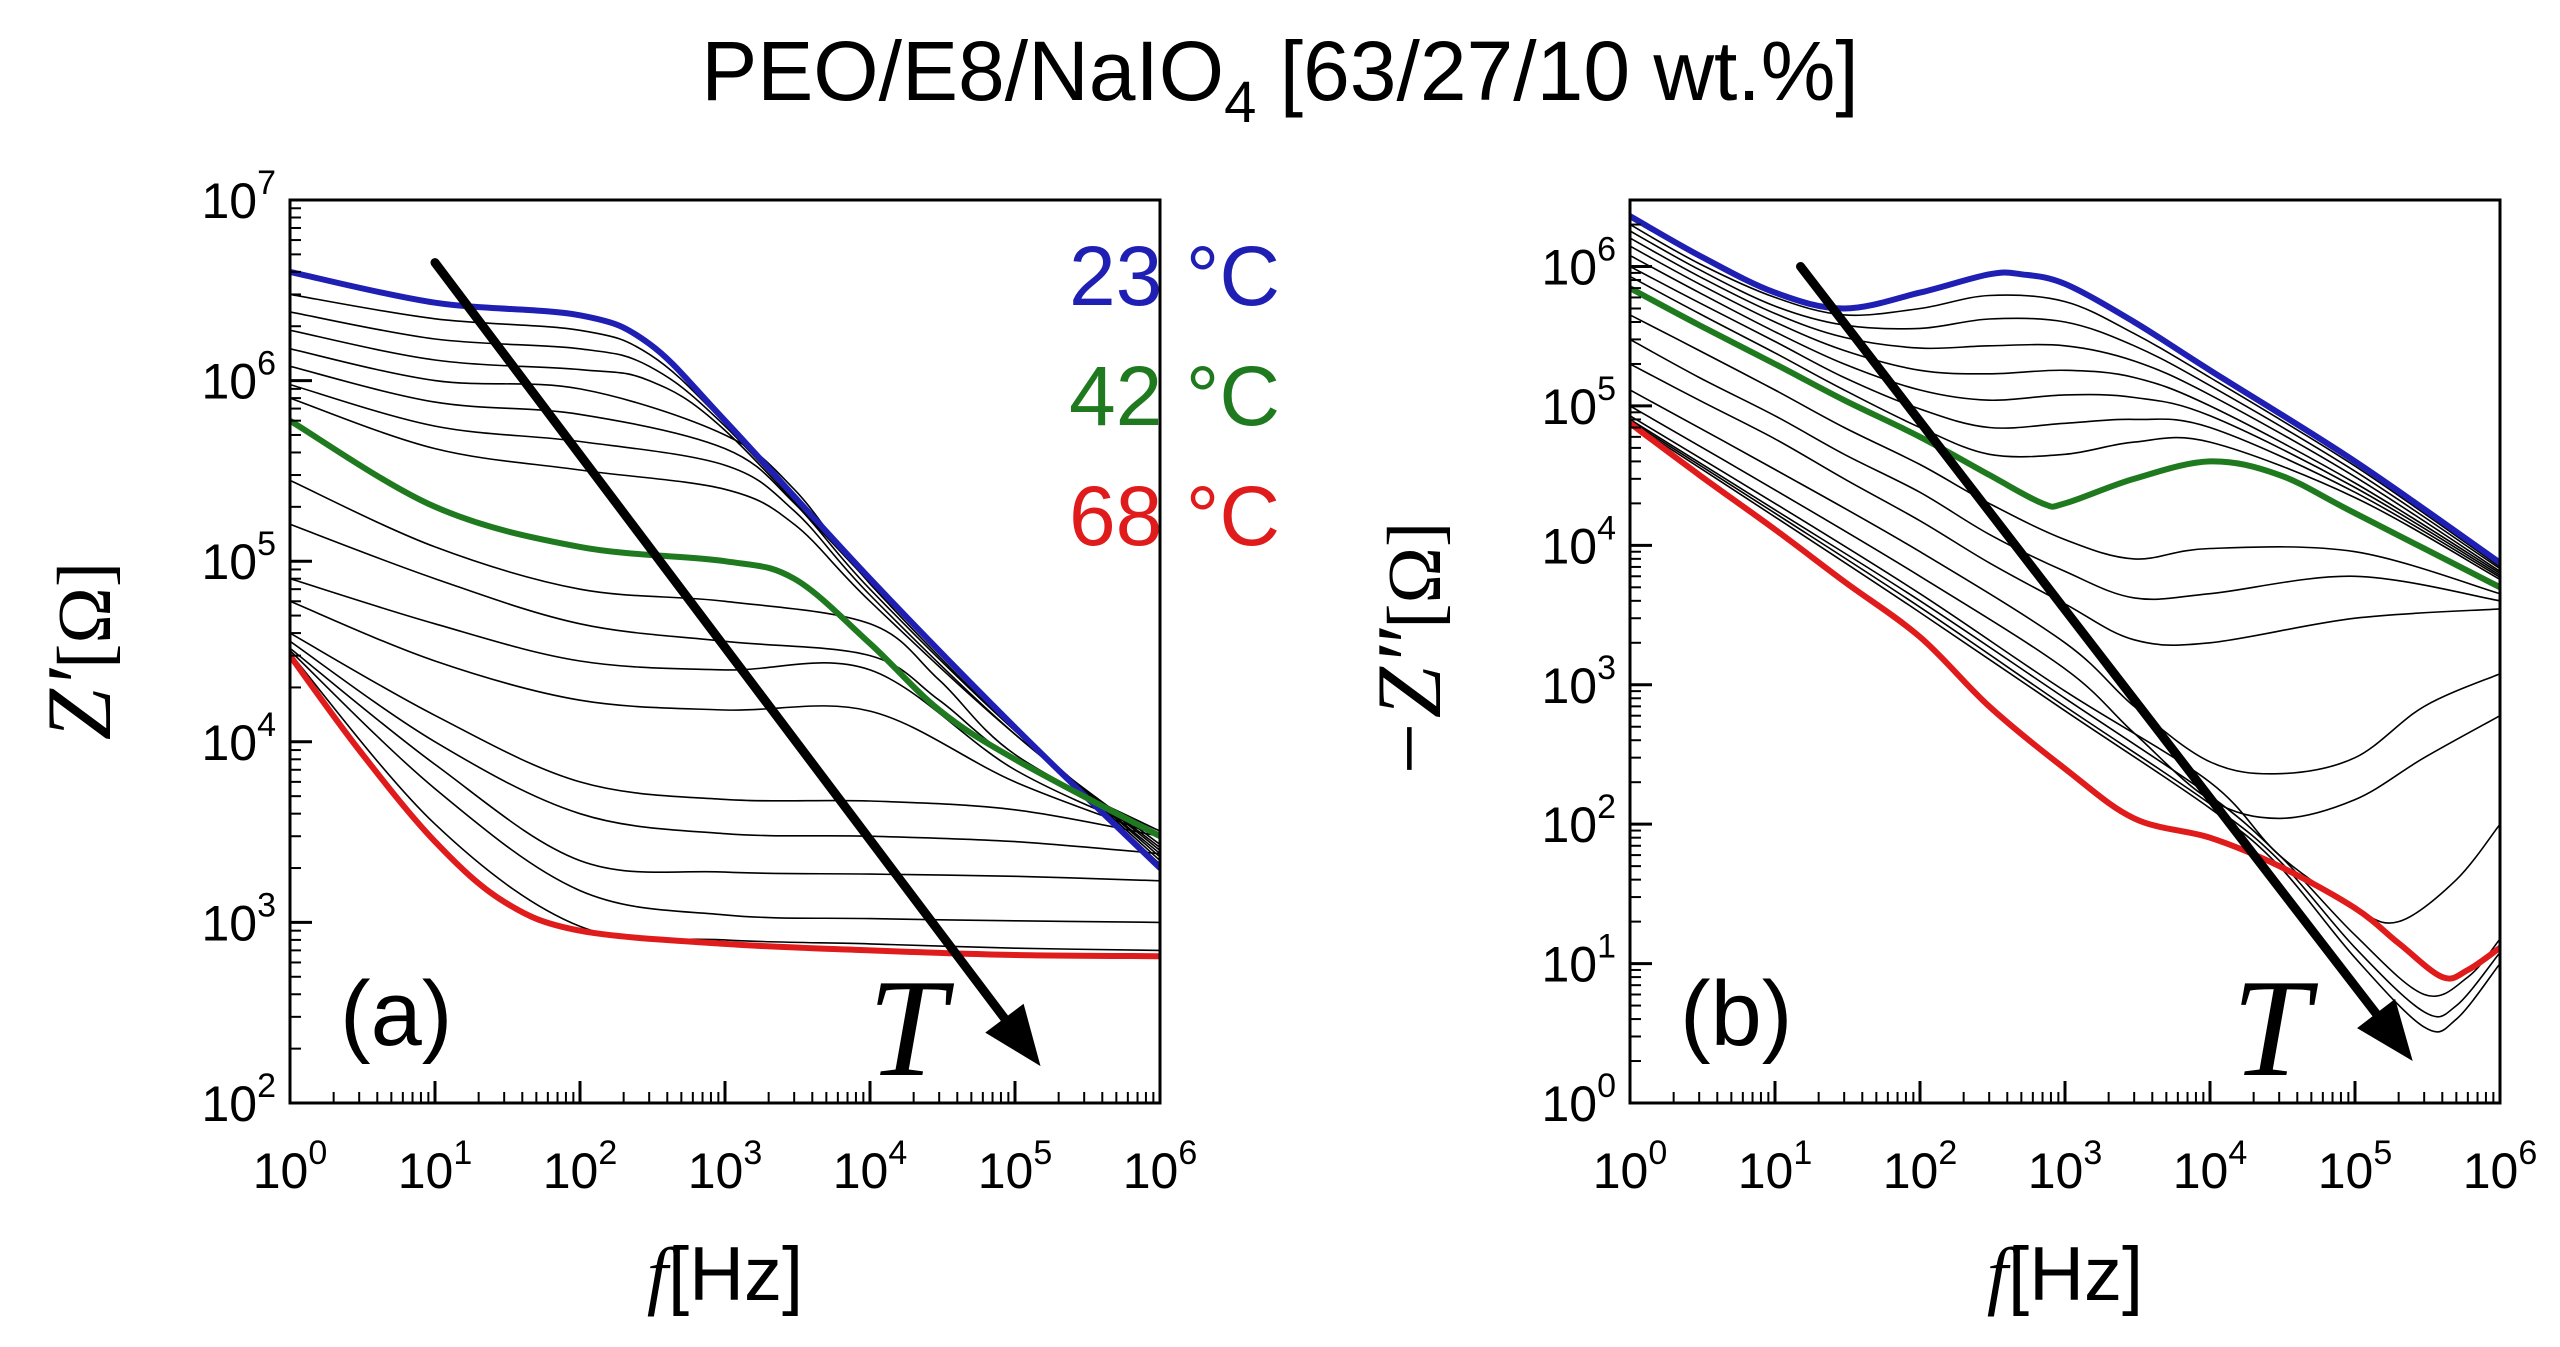 This screenshot has height=1347, width=2560. What do you see at coordinates (1578, 263) in the screenshot?
I see `panel-b-y-tick-label: 10⁶` at bounding box center [1578, 263].